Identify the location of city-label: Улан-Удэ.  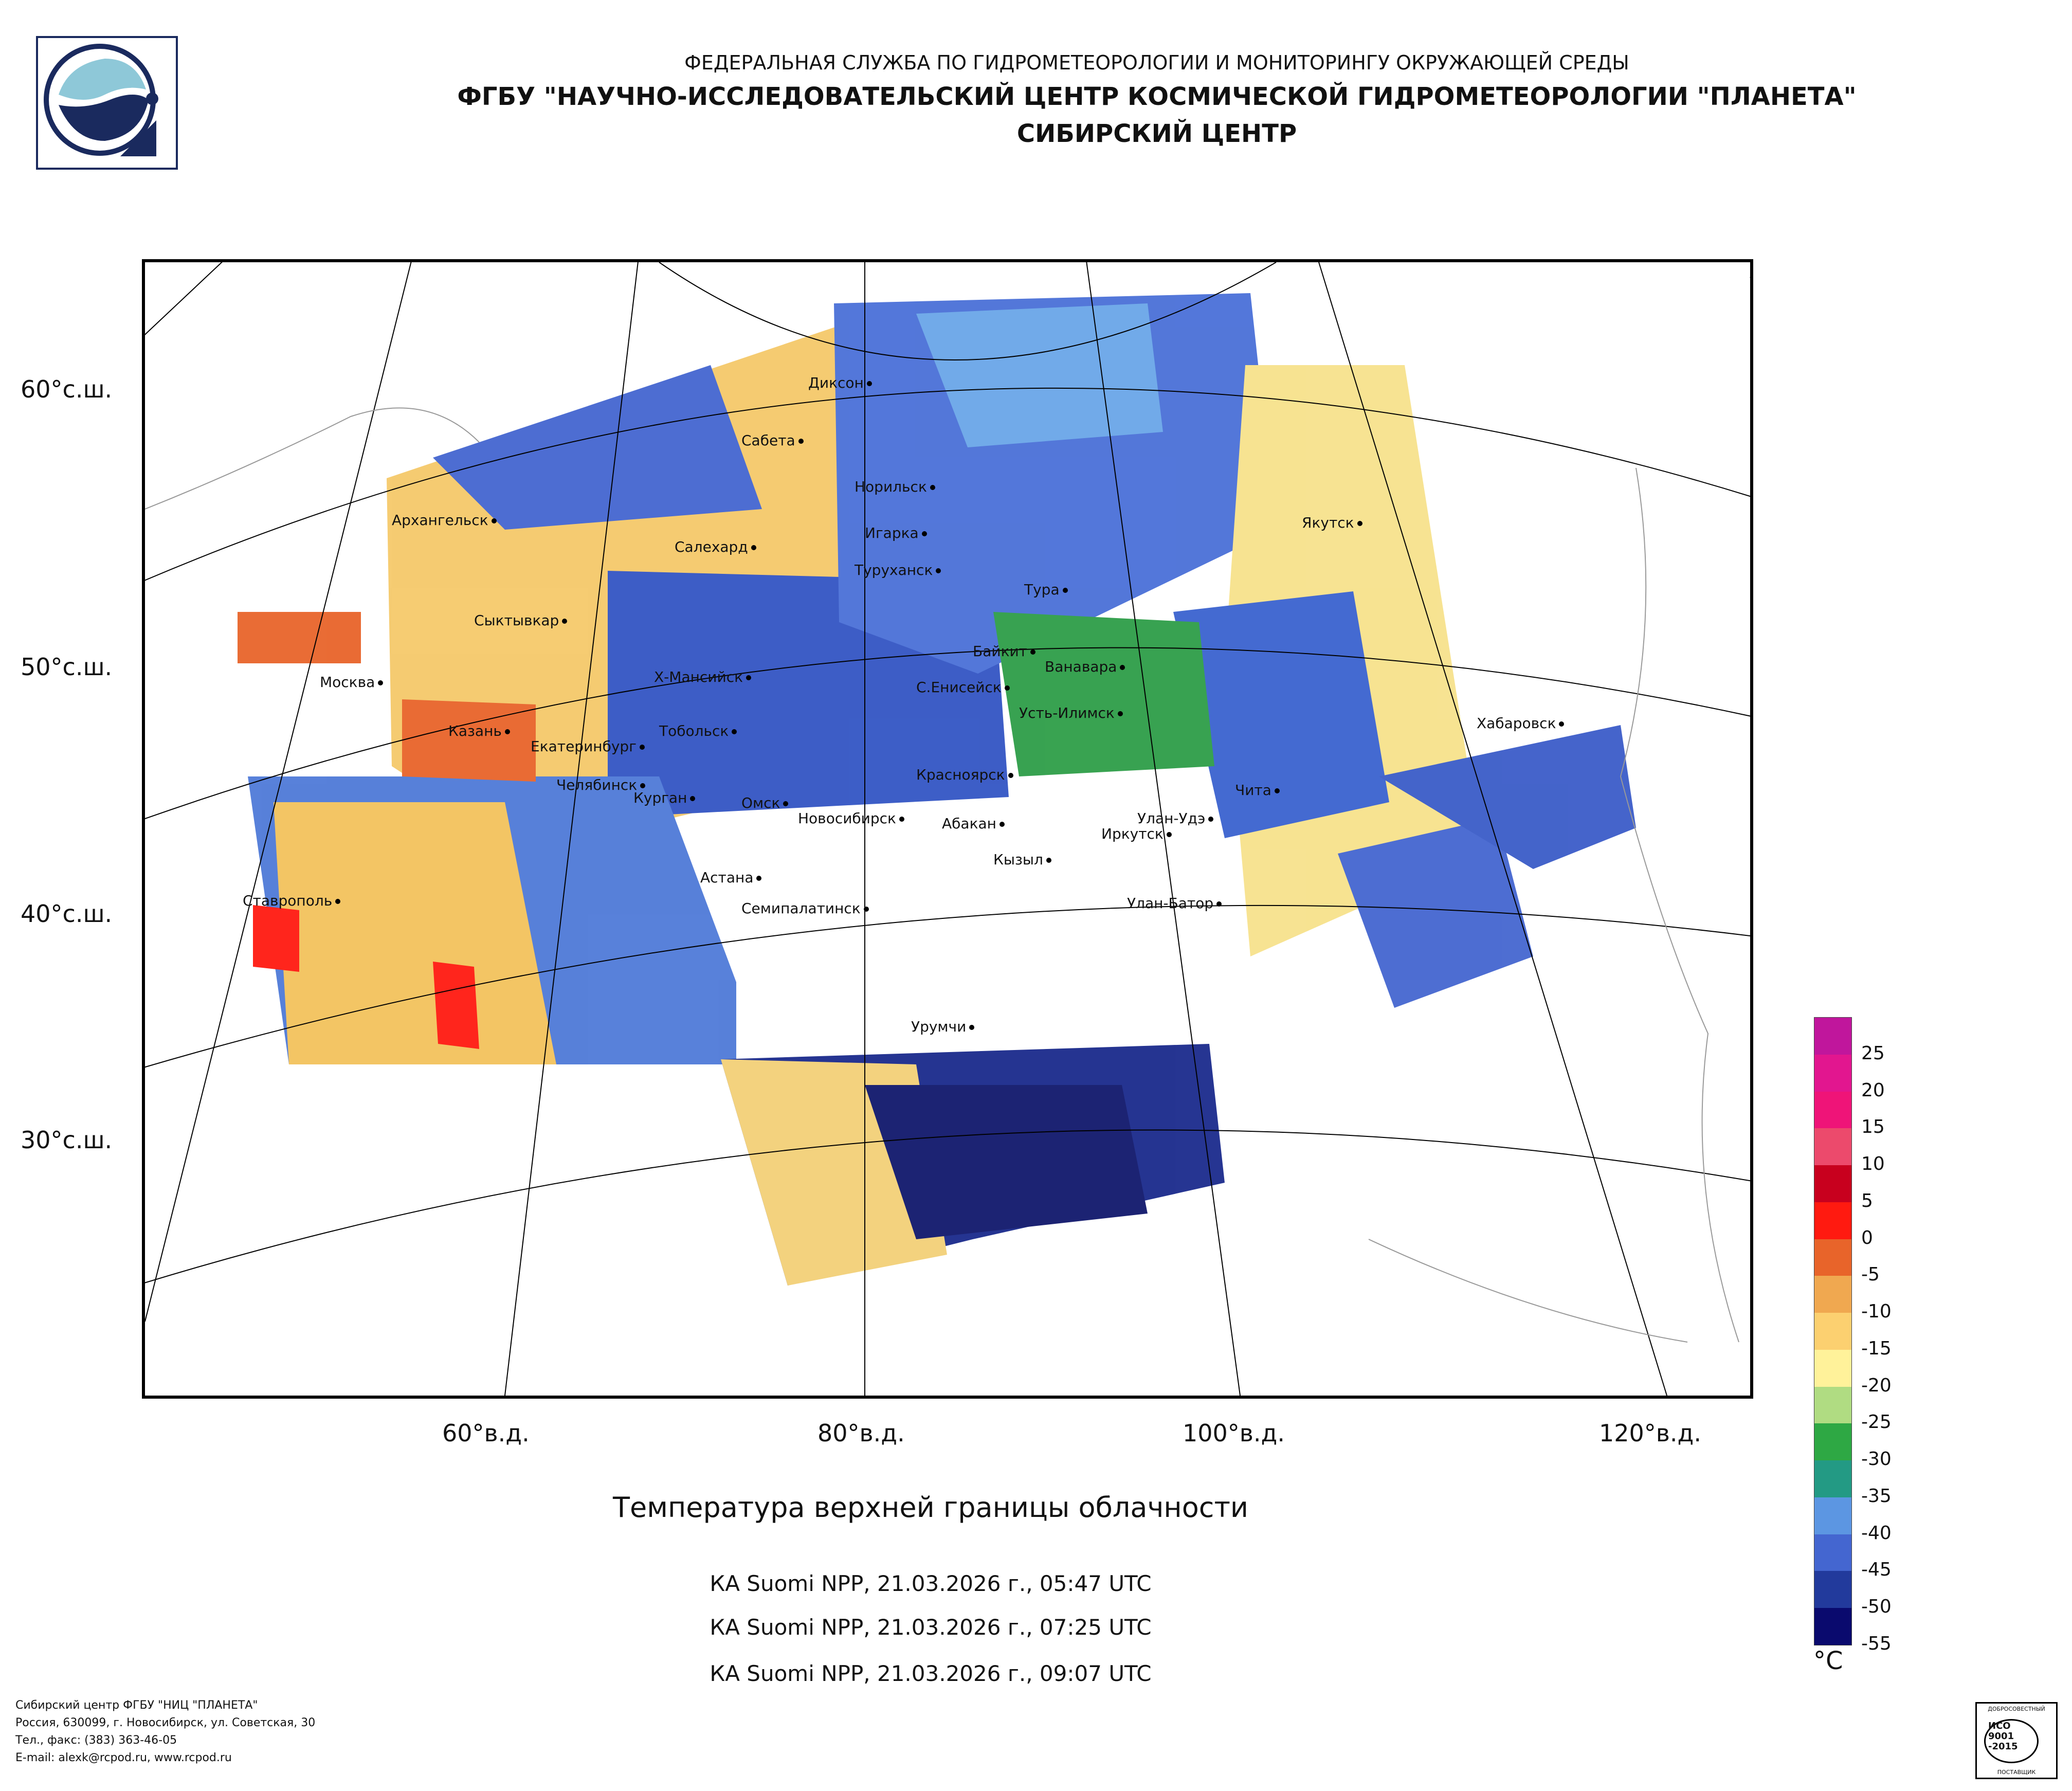
(1175, 818).